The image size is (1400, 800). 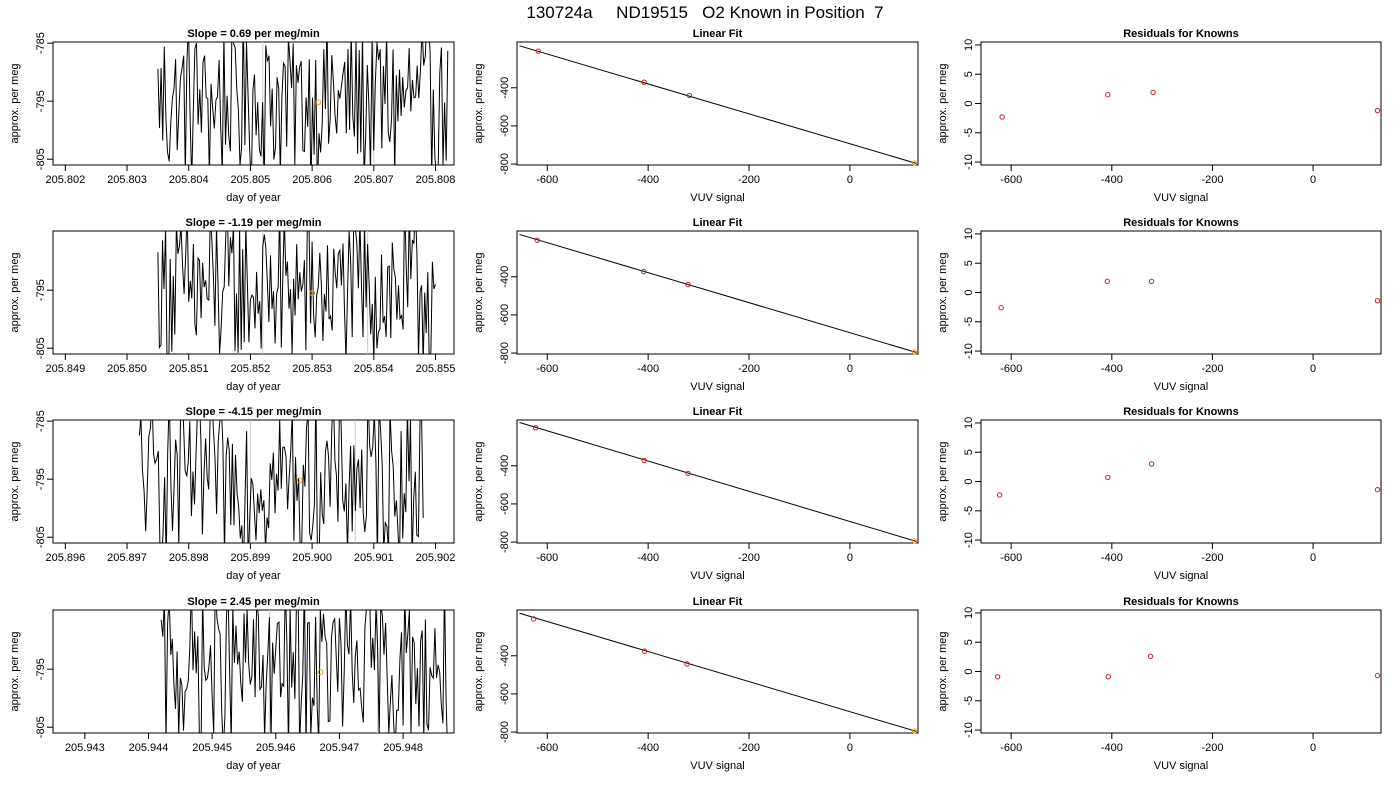 I want to click on time-series-xtick-label: 205.802, so click(x=65, y=180).